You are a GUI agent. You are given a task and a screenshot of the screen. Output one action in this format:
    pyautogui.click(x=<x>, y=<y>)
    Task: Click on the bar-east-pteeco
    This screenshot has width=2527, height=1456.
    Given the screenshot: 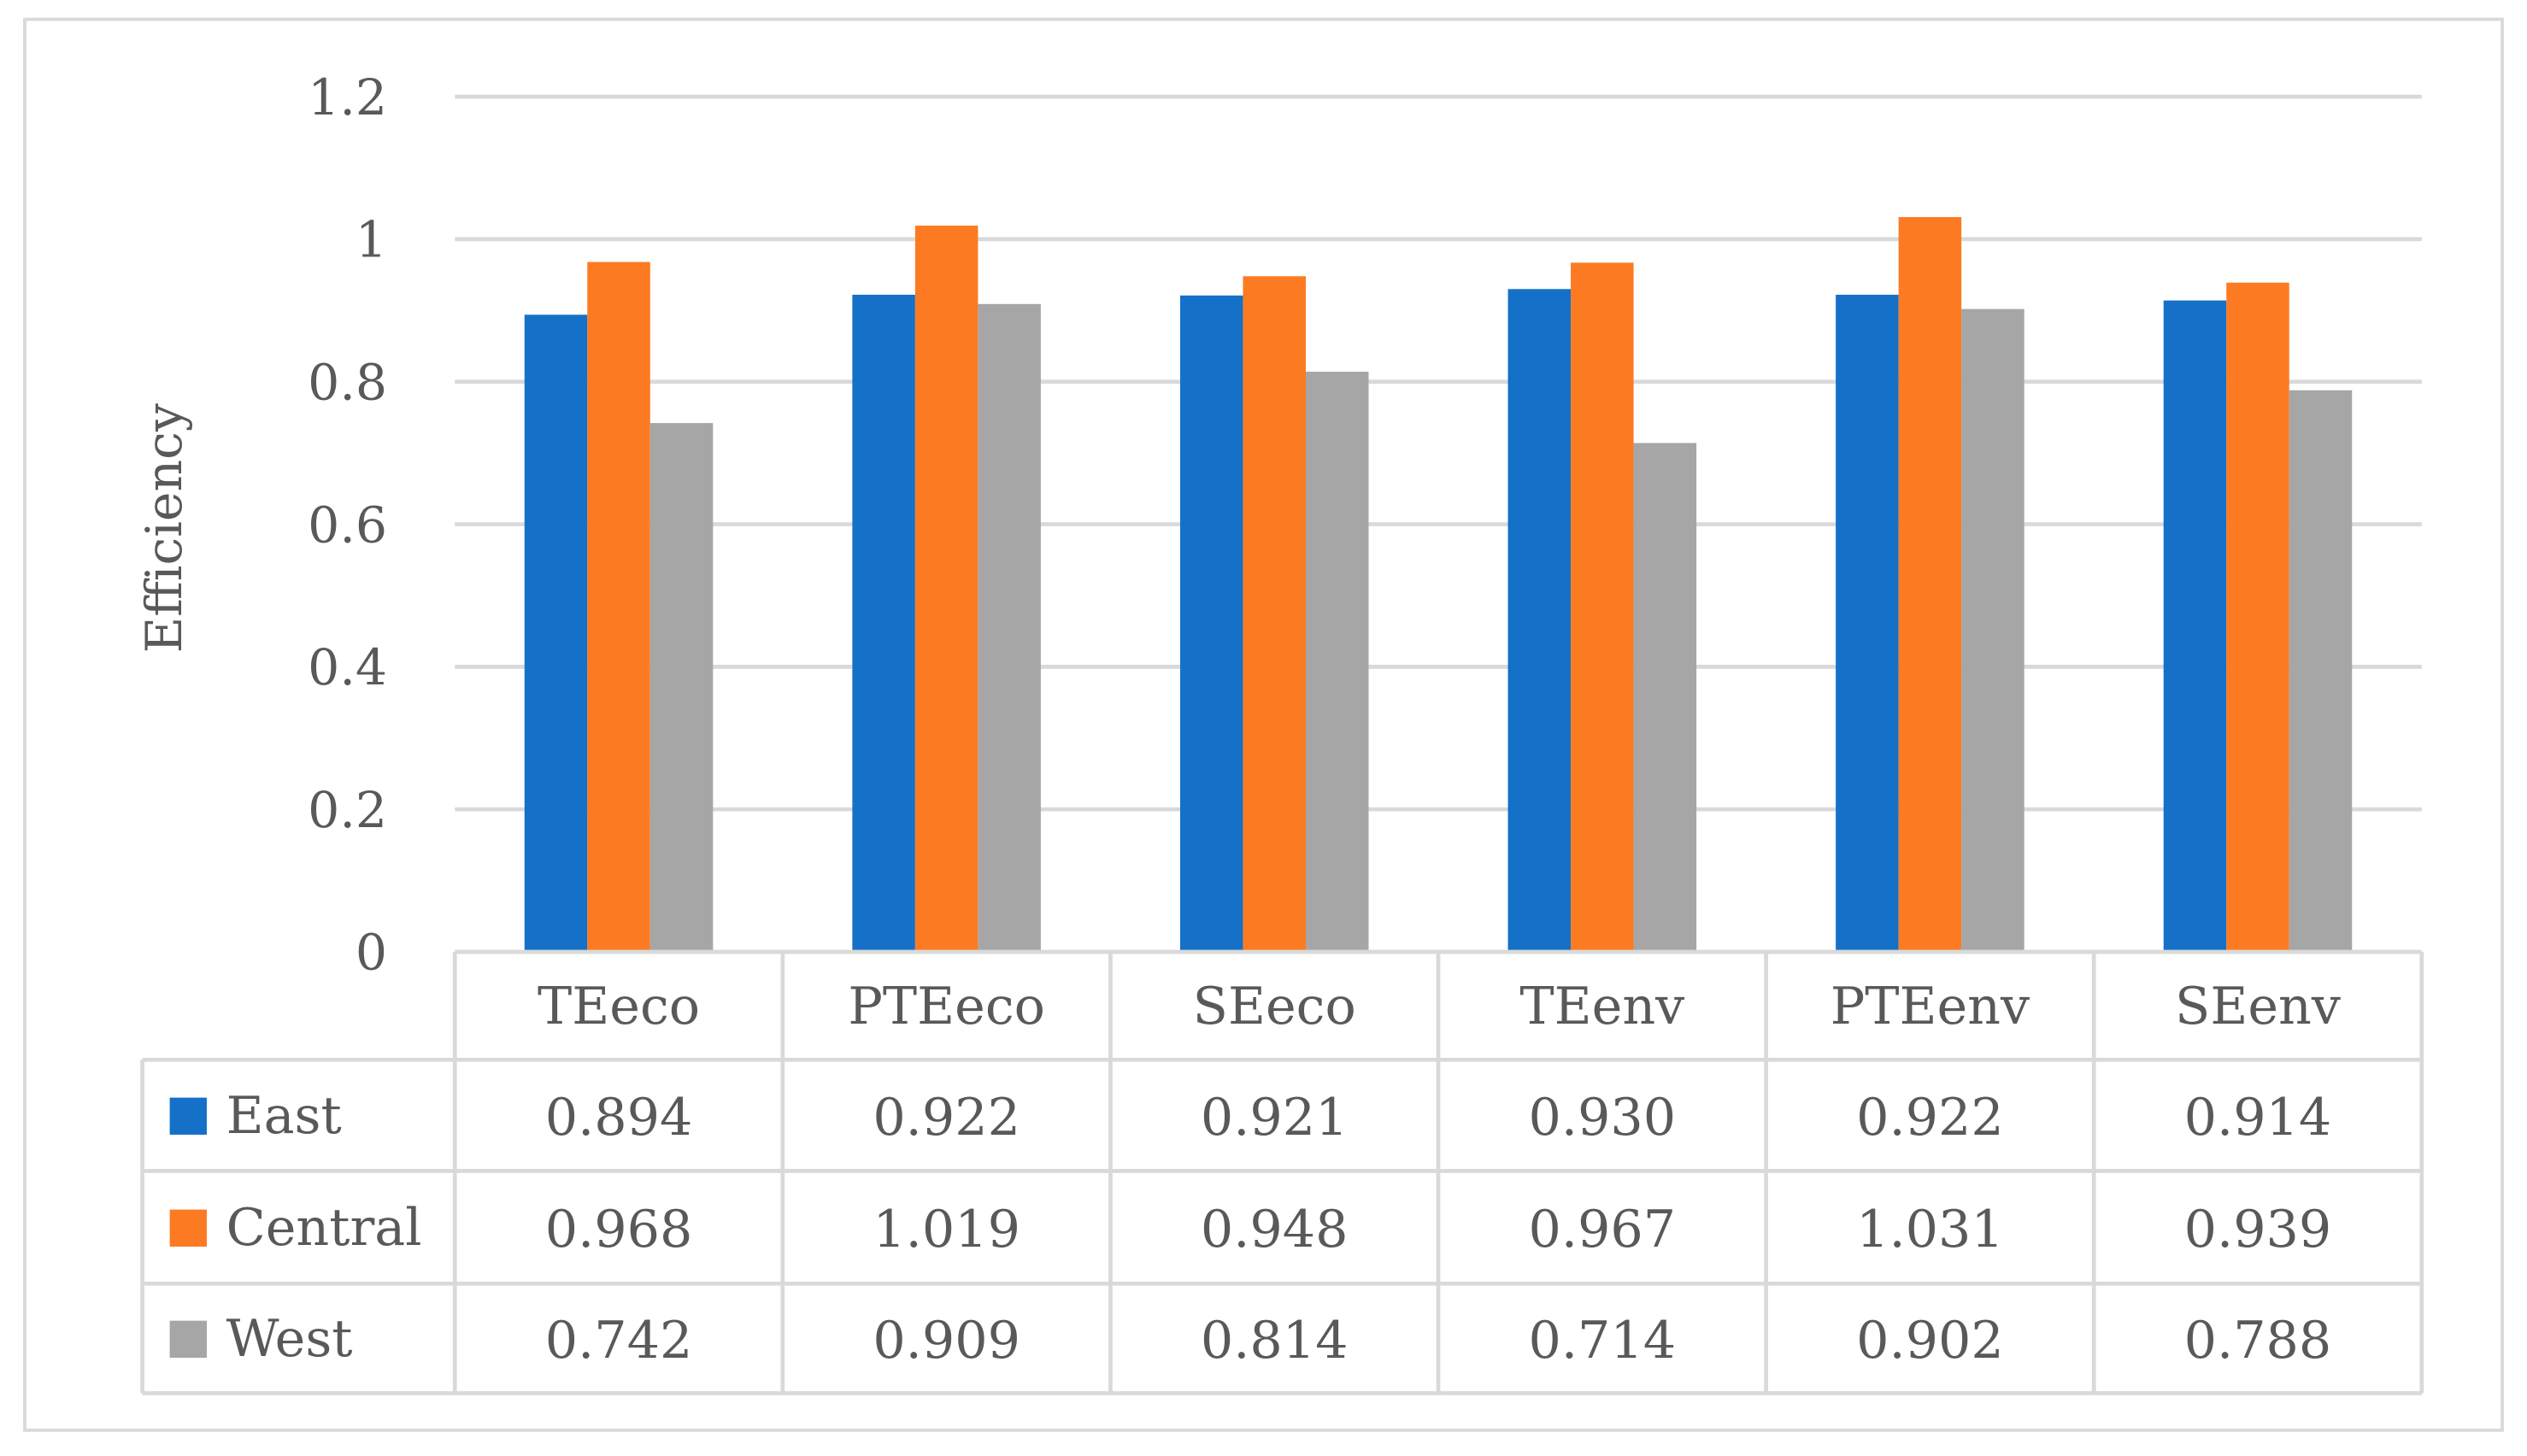 What is the action you would take?
    pyautogui.click(x=884, y=623)
    